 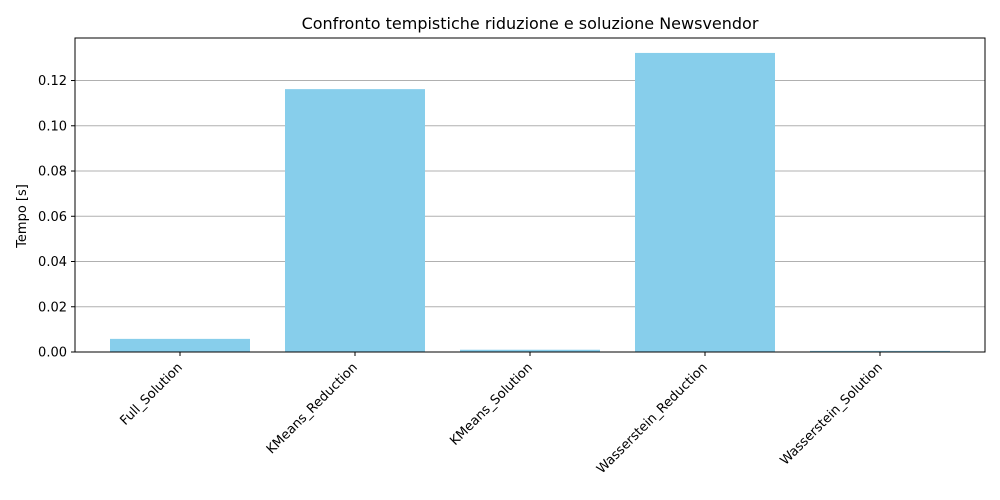 I want to click on bar-wasserstein-reduction, so click(x=705, y=202).